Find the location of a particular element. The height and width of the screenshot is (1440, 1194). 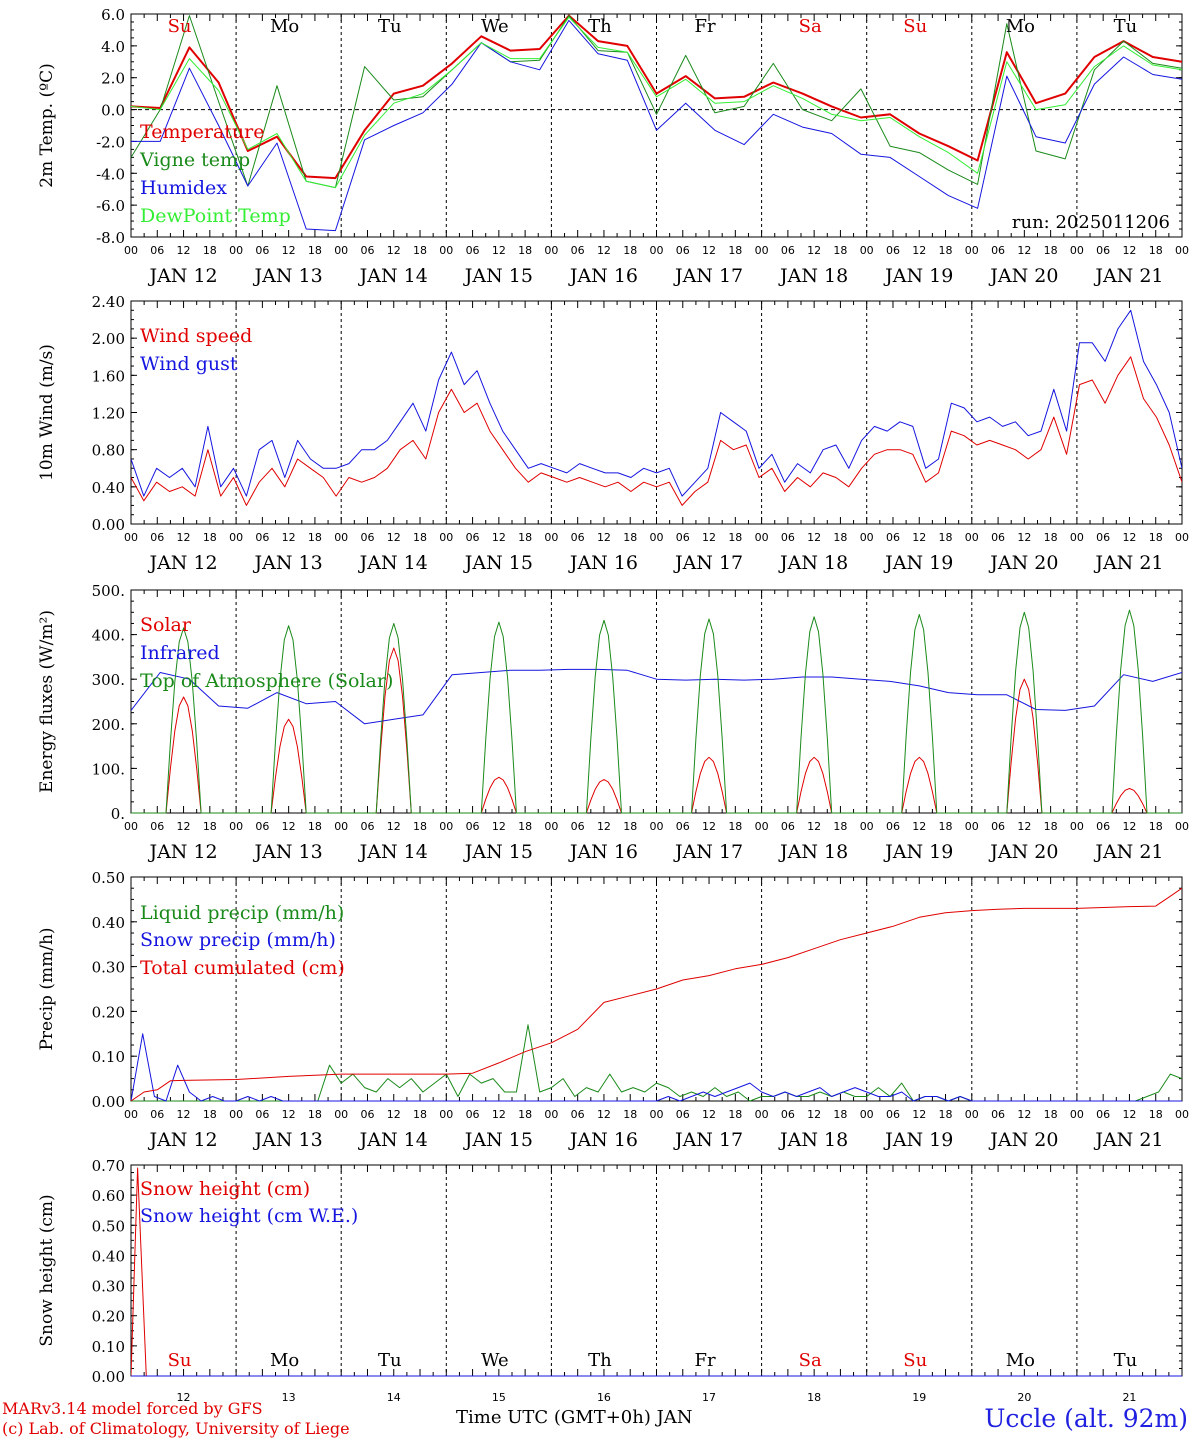

y-axis-label: 2m Temp. (ºC) is located at coordinates (47, 125).